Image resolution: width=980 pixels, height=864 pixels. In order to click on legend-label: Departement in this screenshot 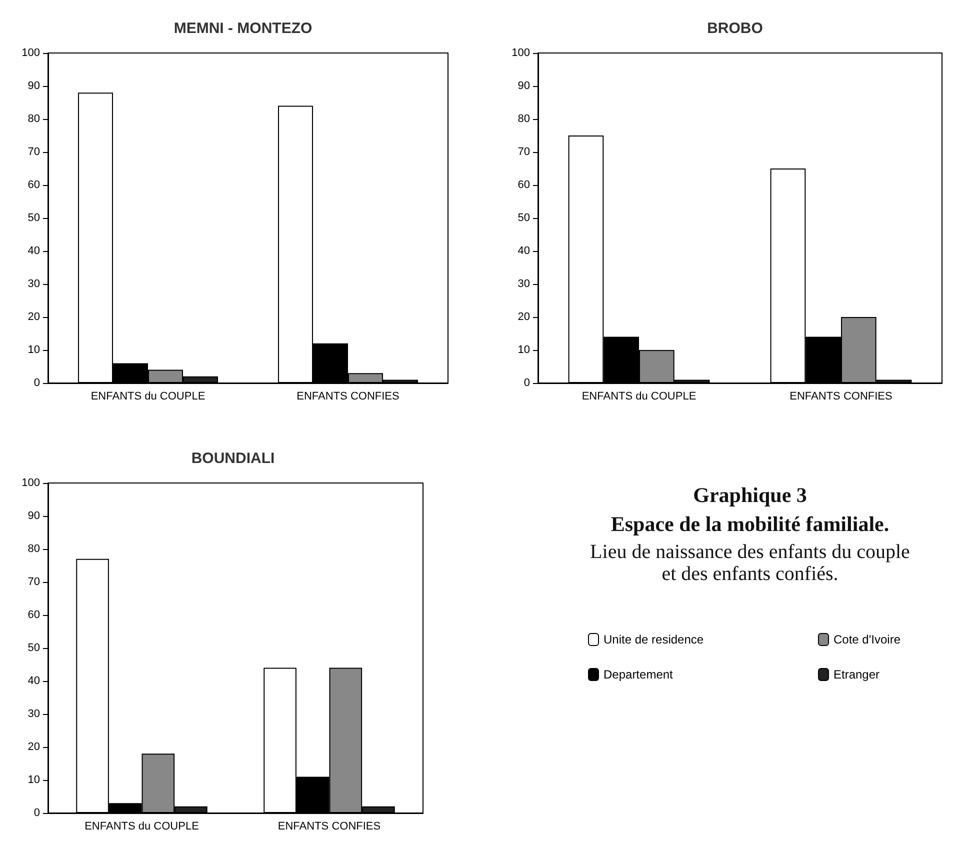, I will do `click(639, 675)`.